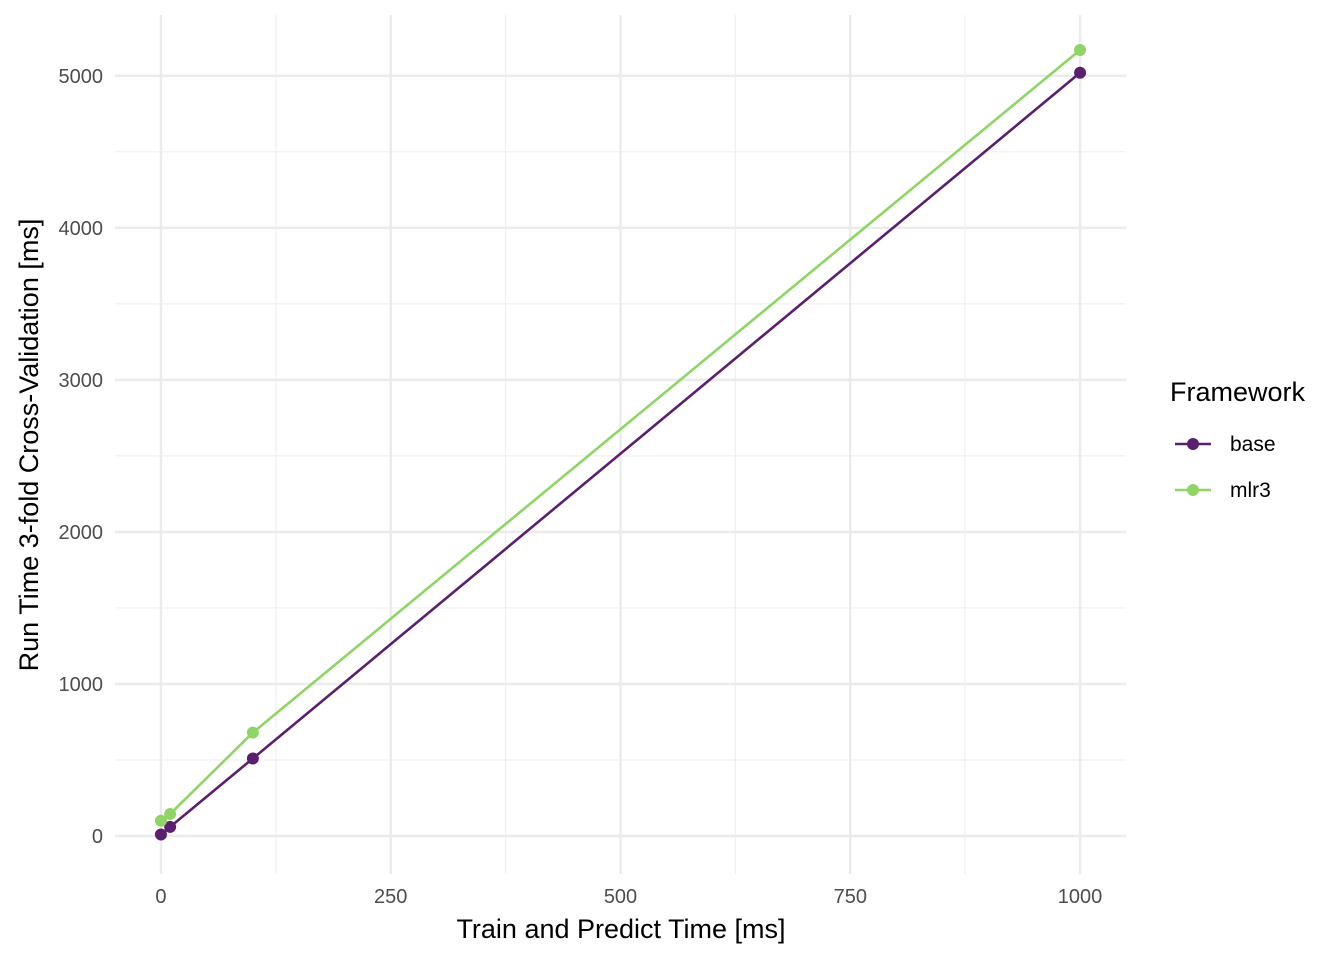  I want to click on y-tick-label: 1000, so click(81, 685).